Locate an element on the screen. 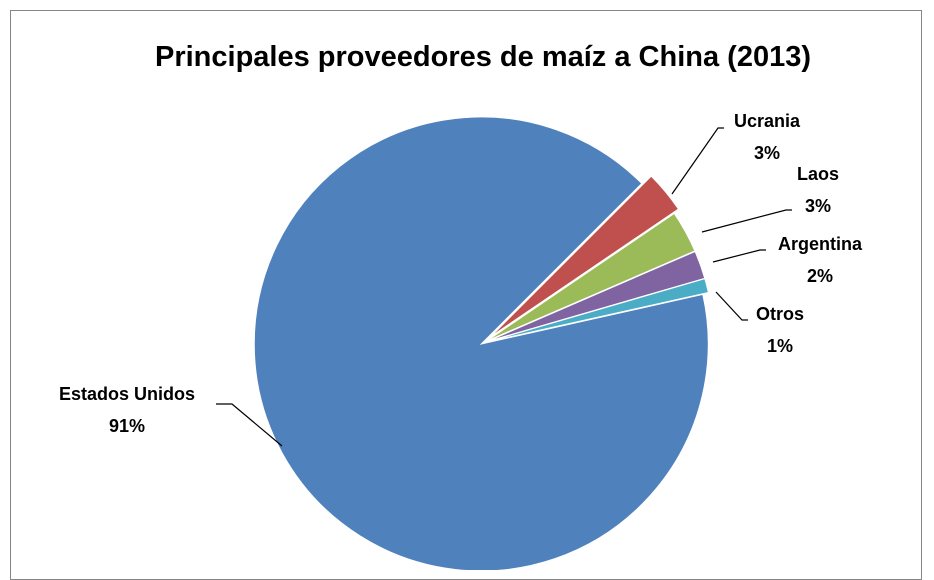 This screenshot has width=934, height=580. slice-value-label: 2% is located at coordinates (820, 276).